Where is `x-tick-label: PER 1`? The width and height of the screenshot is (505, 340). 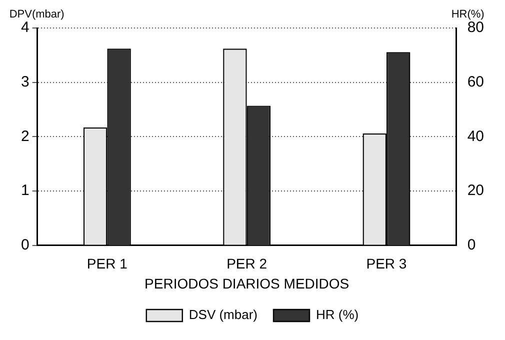 x-tick-label: PER 1 is located at coordinates (107, 264).